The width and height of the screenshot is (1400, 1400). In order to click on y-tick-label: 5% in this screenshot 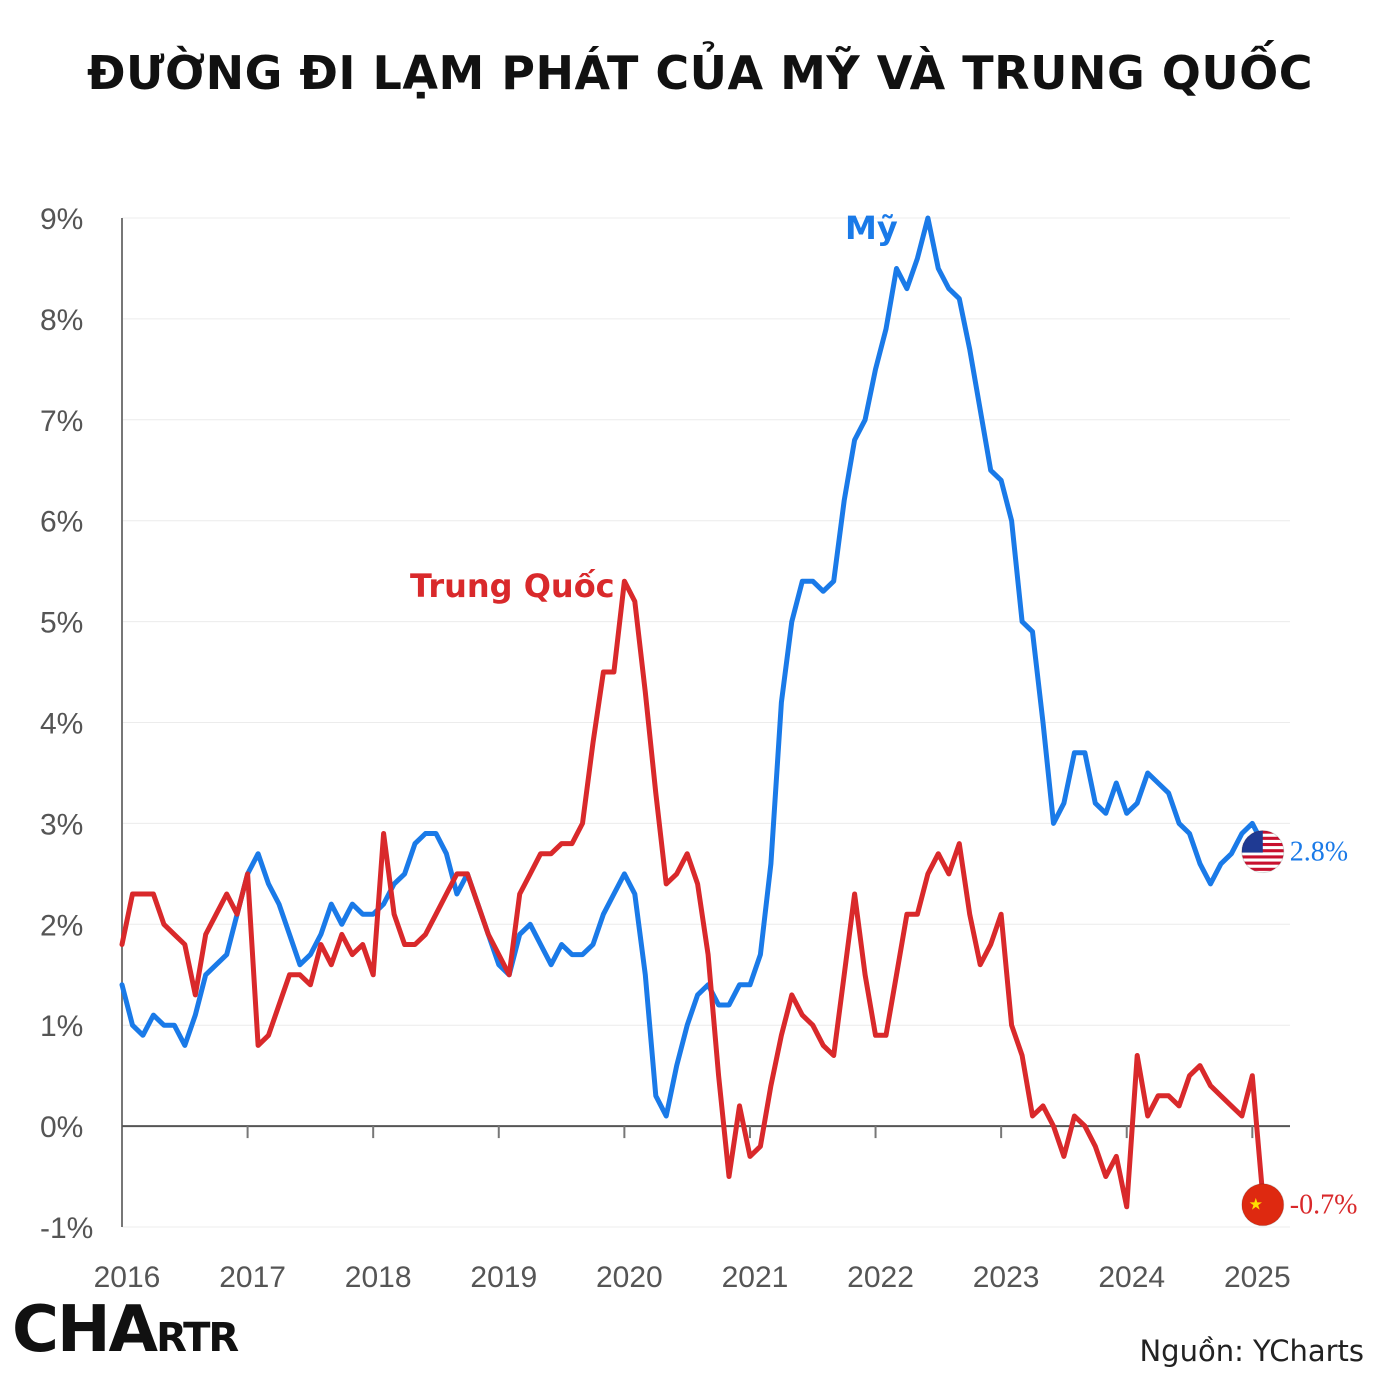, I will do `click(61, 623)`.